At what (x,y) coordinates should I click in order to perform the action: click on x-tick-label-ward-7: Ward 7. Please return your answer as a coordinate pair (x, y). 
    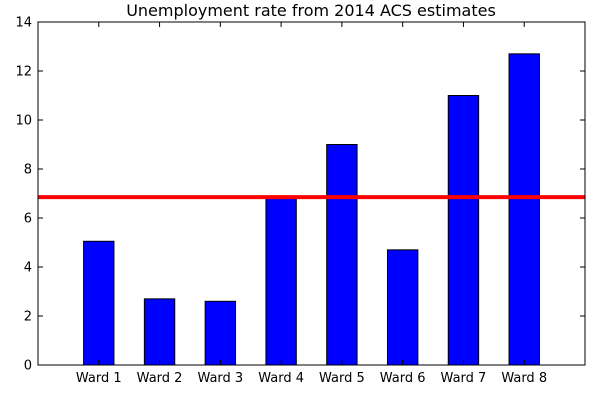
    Looking at the image, I should click on (464, 378).